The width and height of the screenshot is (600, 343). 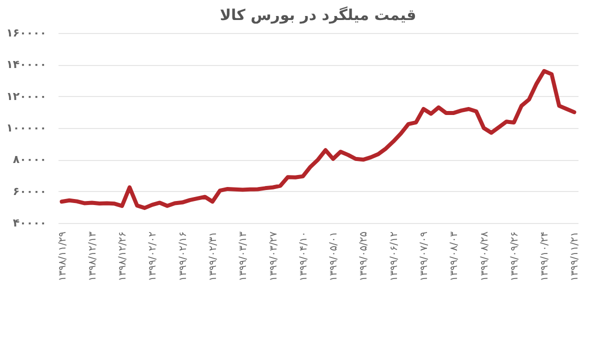 I want to click on x-tick-label: ۱۳۹۸/۱۲/۲۶, so click(x=123, y=257).